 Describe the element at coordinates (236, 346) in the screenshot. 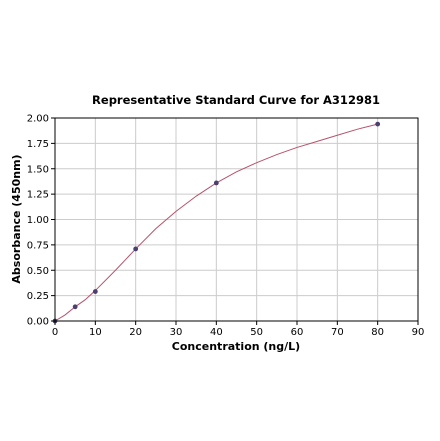

I see `x-axis-label: Concentration (ng/L)` at that location.